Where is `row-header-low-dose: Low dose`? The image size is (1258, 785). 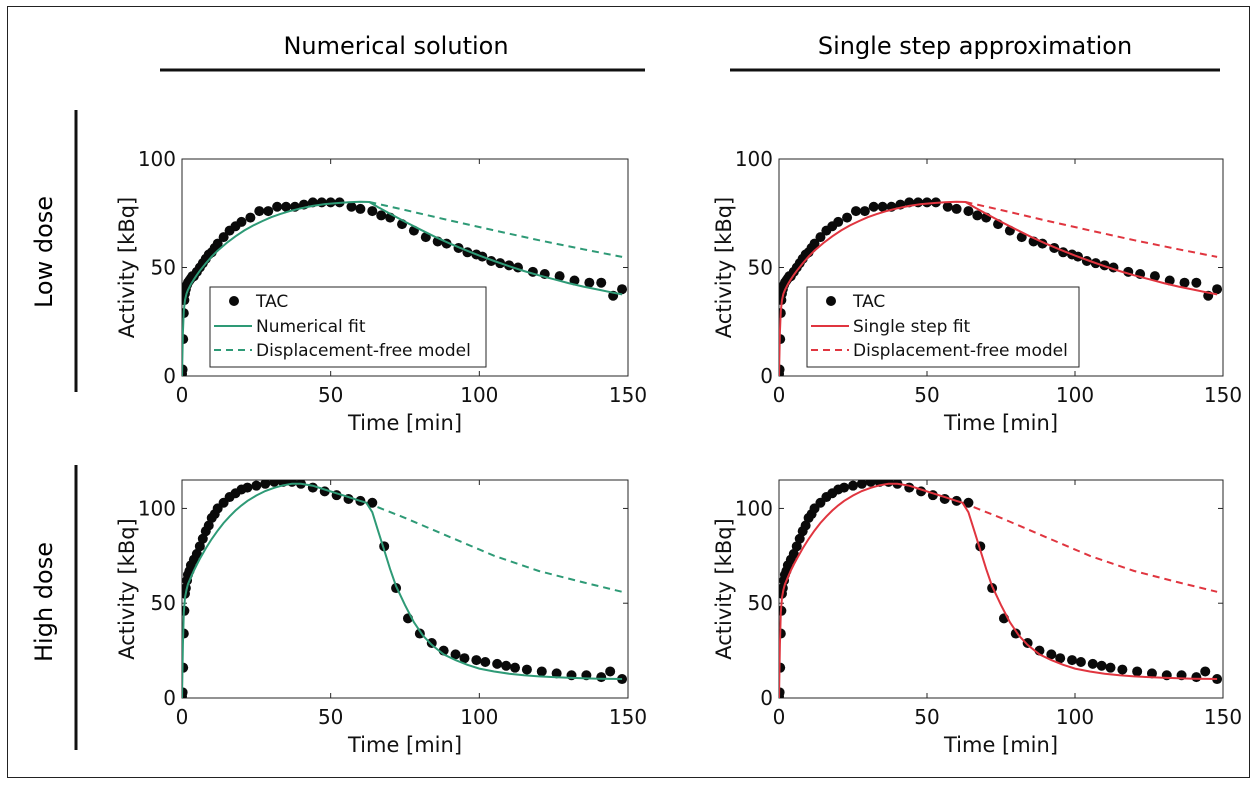
row-header-low-dose: Low dose is located at coordinates (44, 252).